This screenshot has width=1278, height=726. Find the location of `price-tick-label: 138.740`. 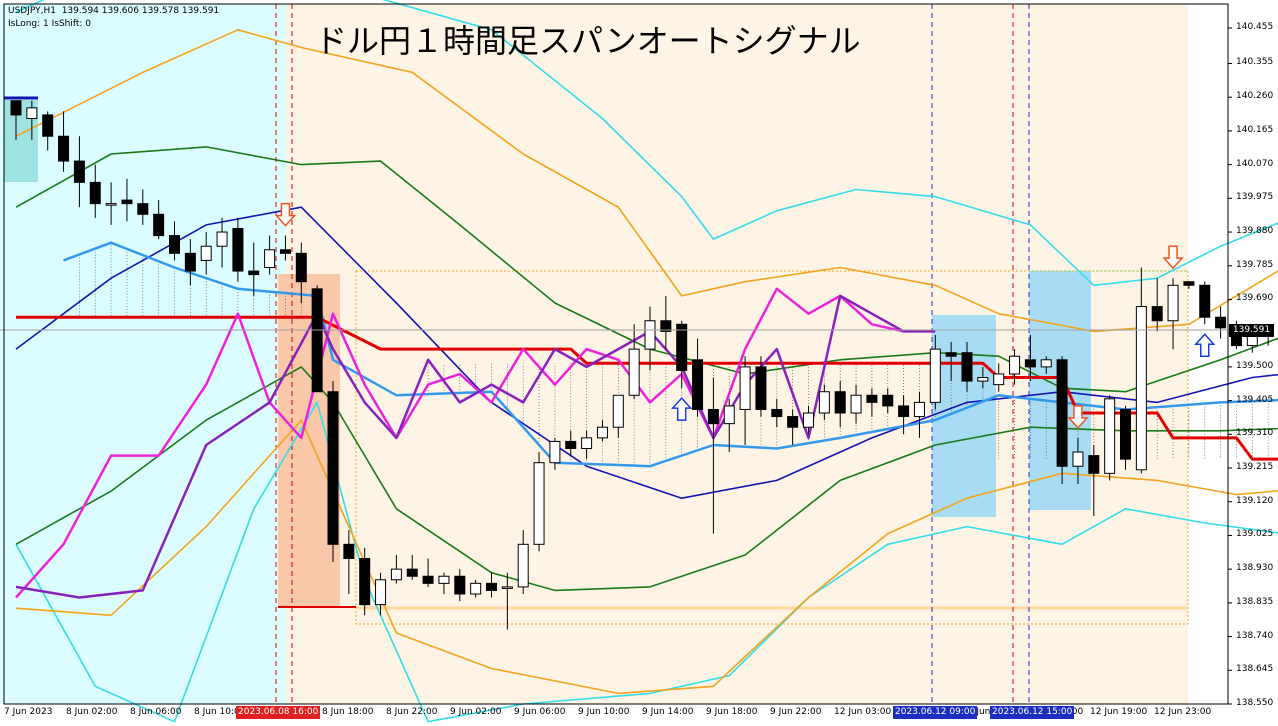

price-tick-label: 138.740 is located at coordinates (1255, 635).